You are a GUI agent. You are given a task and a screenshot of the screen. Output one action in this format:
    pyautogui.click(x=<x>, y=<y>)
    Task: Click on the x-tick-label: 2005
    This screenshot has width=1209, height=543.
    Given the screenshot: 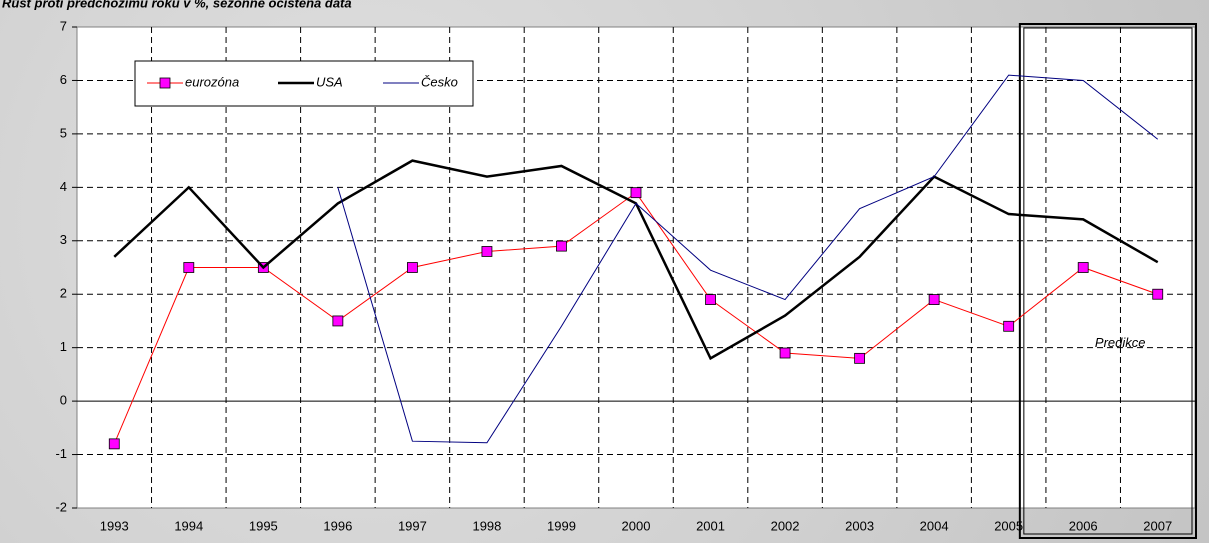 What is the action you would take?
    pyautogui.click(x=1008, y=525)
    